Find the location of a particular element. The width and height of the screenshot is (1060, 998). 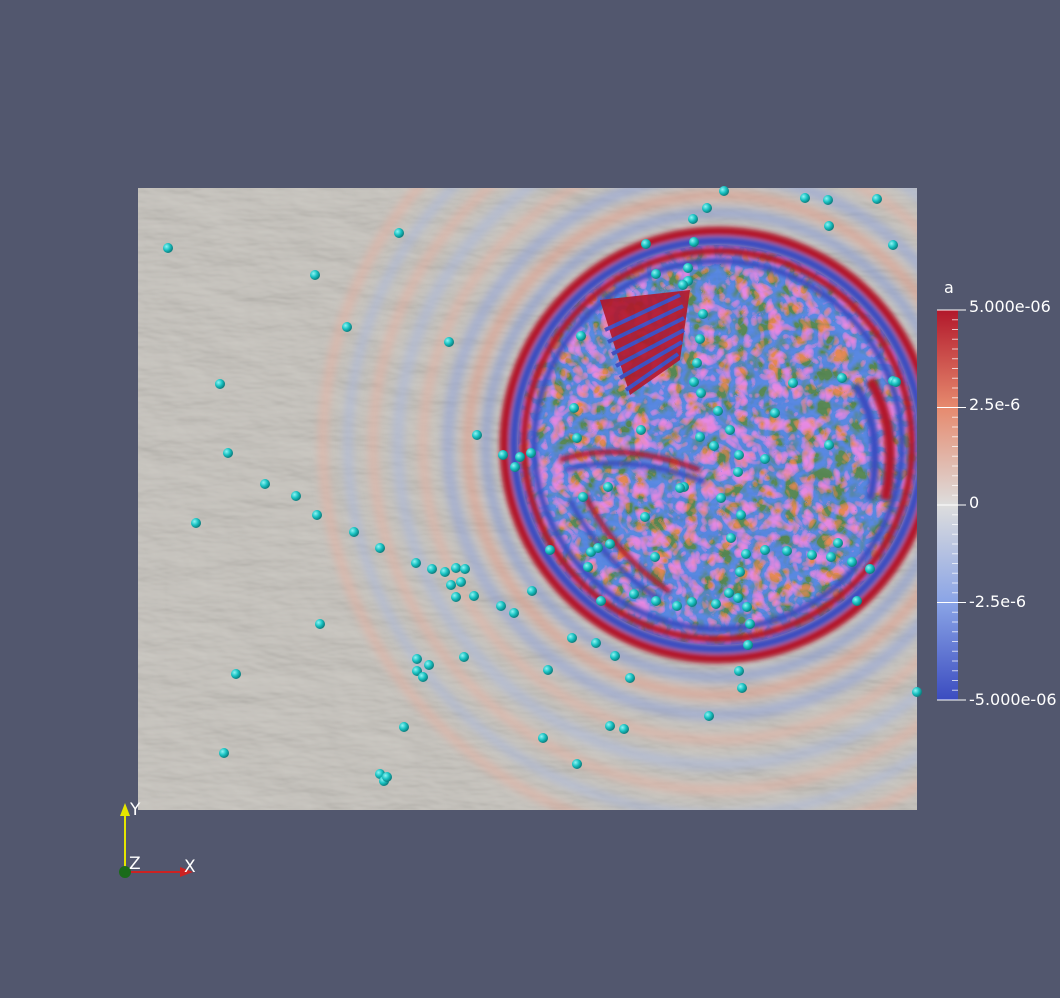

y-axis-arrow is located at coordinates (125, 809).